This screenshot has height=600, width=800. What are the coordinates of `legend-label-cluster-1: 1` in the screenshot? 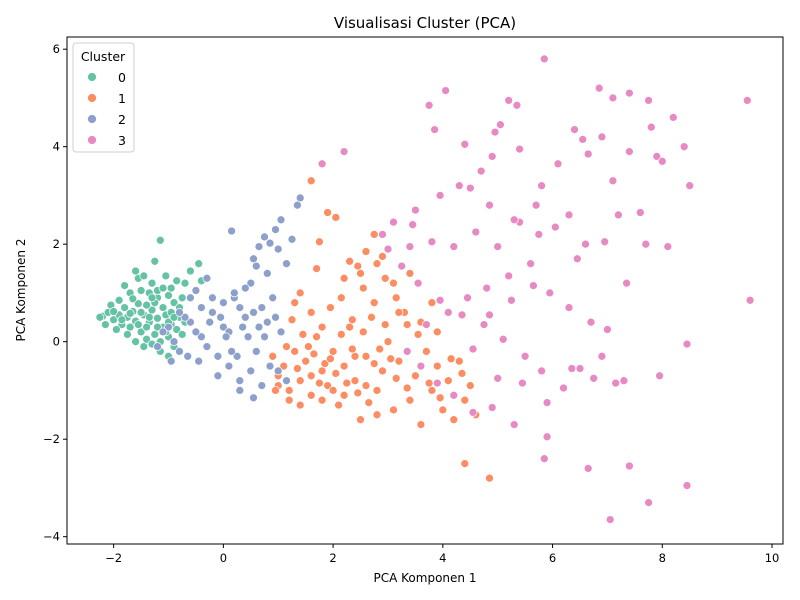 It's located at (122, 98).